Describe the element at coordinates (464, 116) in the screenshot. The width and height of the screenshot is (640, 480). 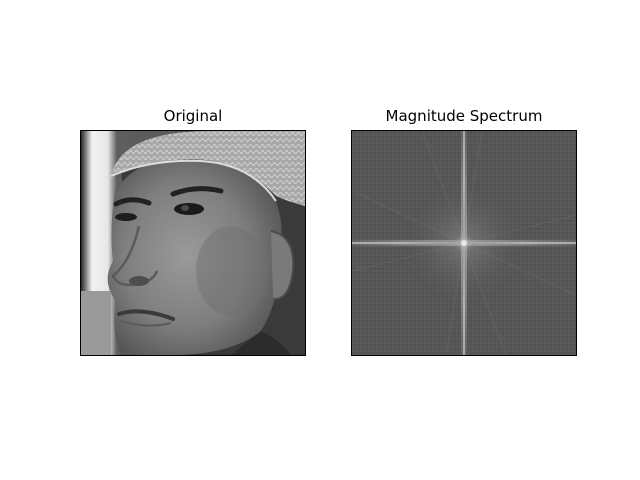
I see `magnitude-spectrum-title: Magnitude Spectrum` at that location.